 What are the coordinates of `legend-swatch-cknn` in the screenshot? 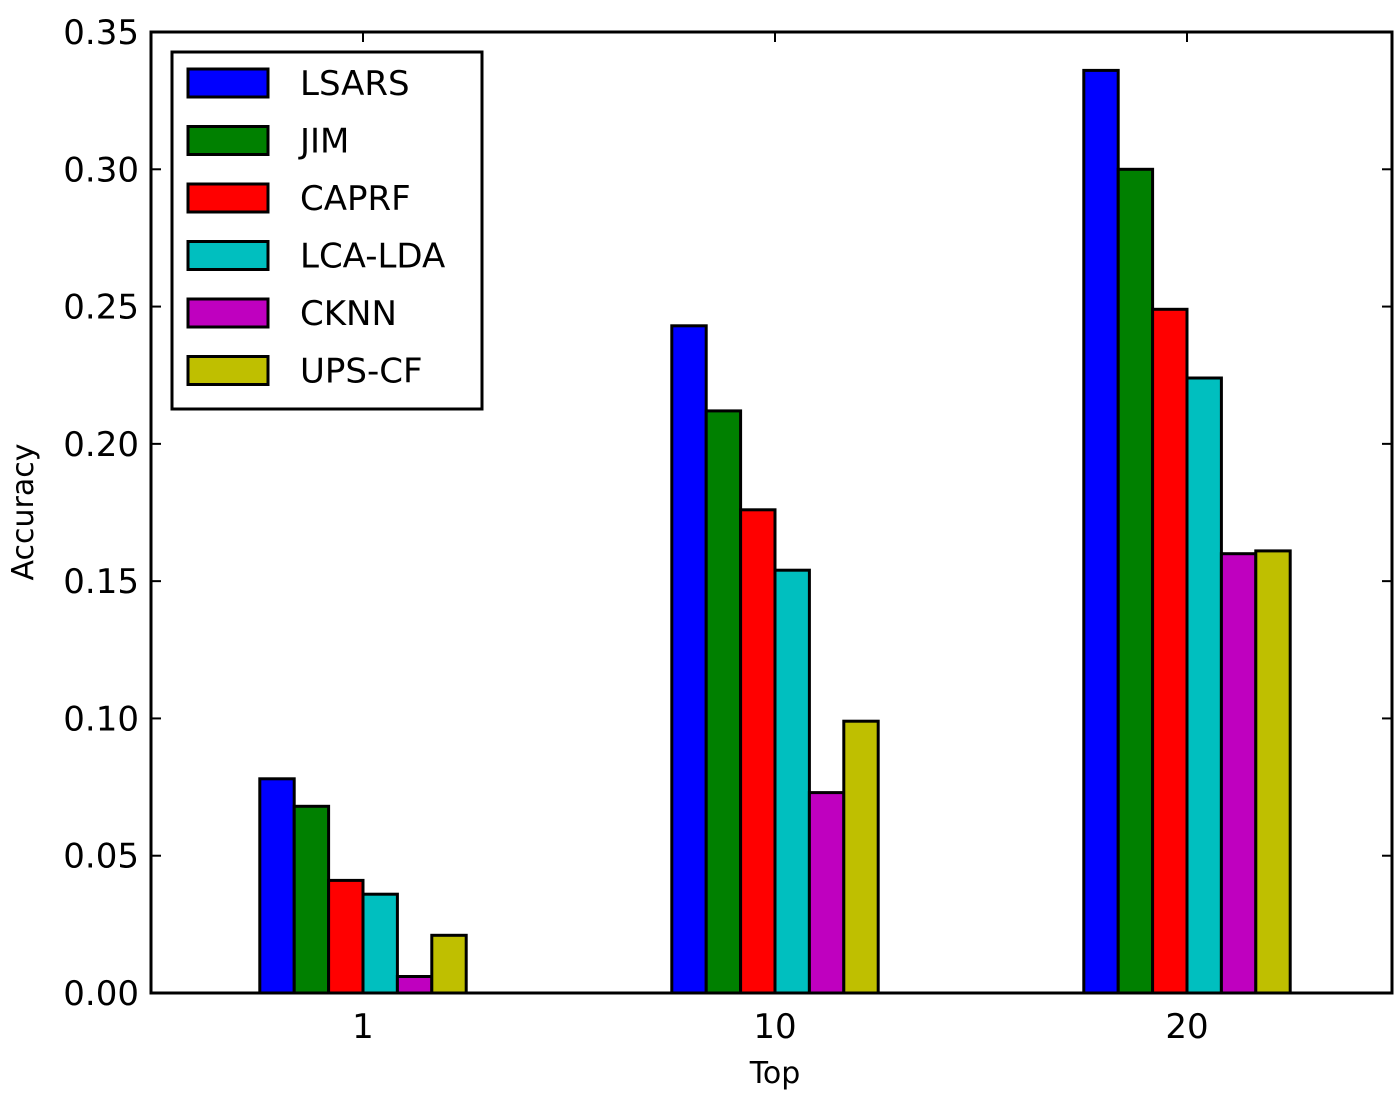 It's located at (228, 313).